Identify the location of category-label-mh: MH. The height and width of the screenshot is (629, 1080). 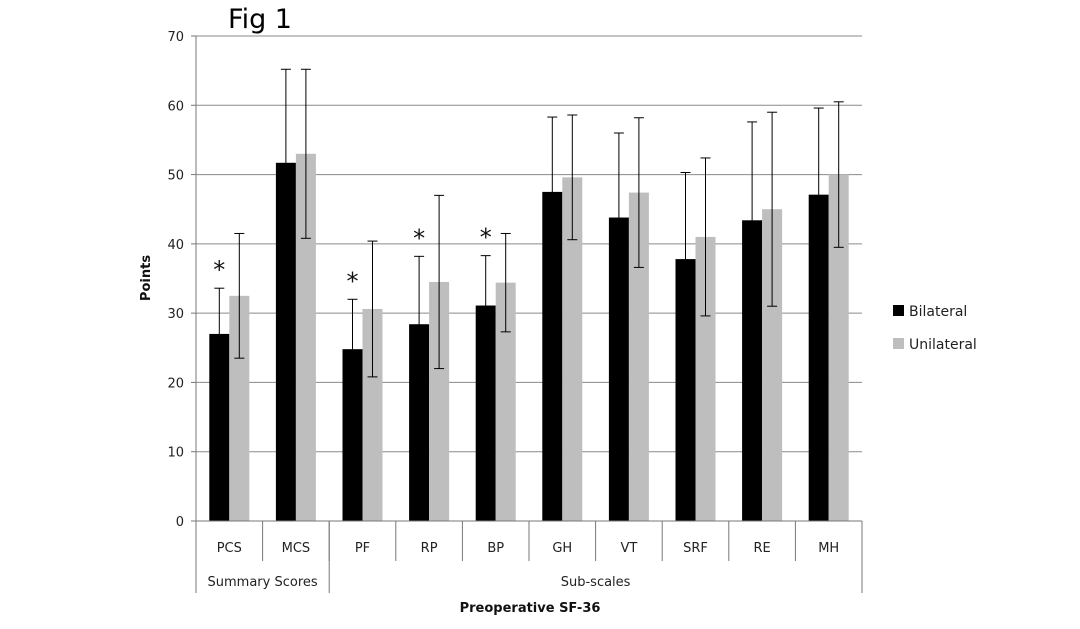
(828, 548).